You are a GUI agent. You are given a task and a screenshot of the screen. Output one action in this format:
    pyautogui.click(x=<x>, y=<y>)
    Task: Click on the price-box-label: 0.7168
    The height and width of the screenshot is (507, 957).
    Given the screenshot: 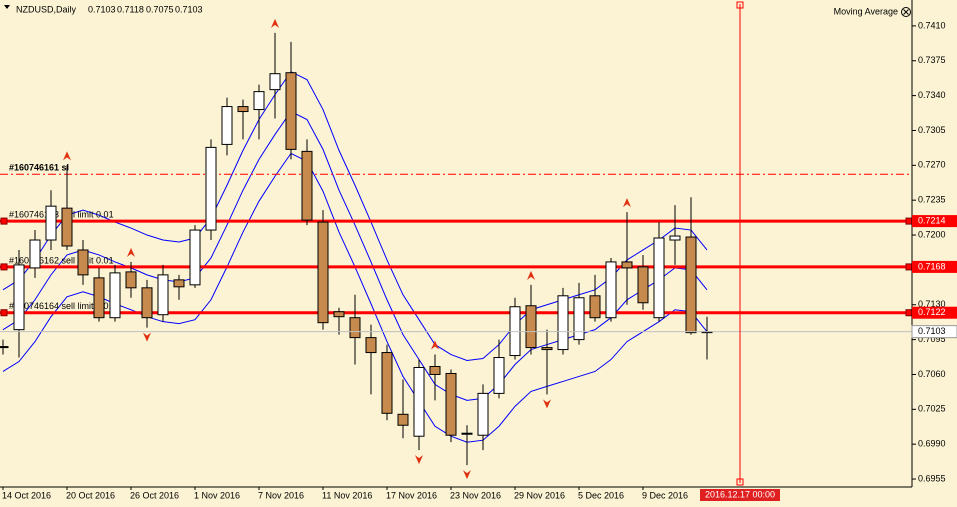 What is the action you would take?
    pyautogui.click(x=932, y=266)
    